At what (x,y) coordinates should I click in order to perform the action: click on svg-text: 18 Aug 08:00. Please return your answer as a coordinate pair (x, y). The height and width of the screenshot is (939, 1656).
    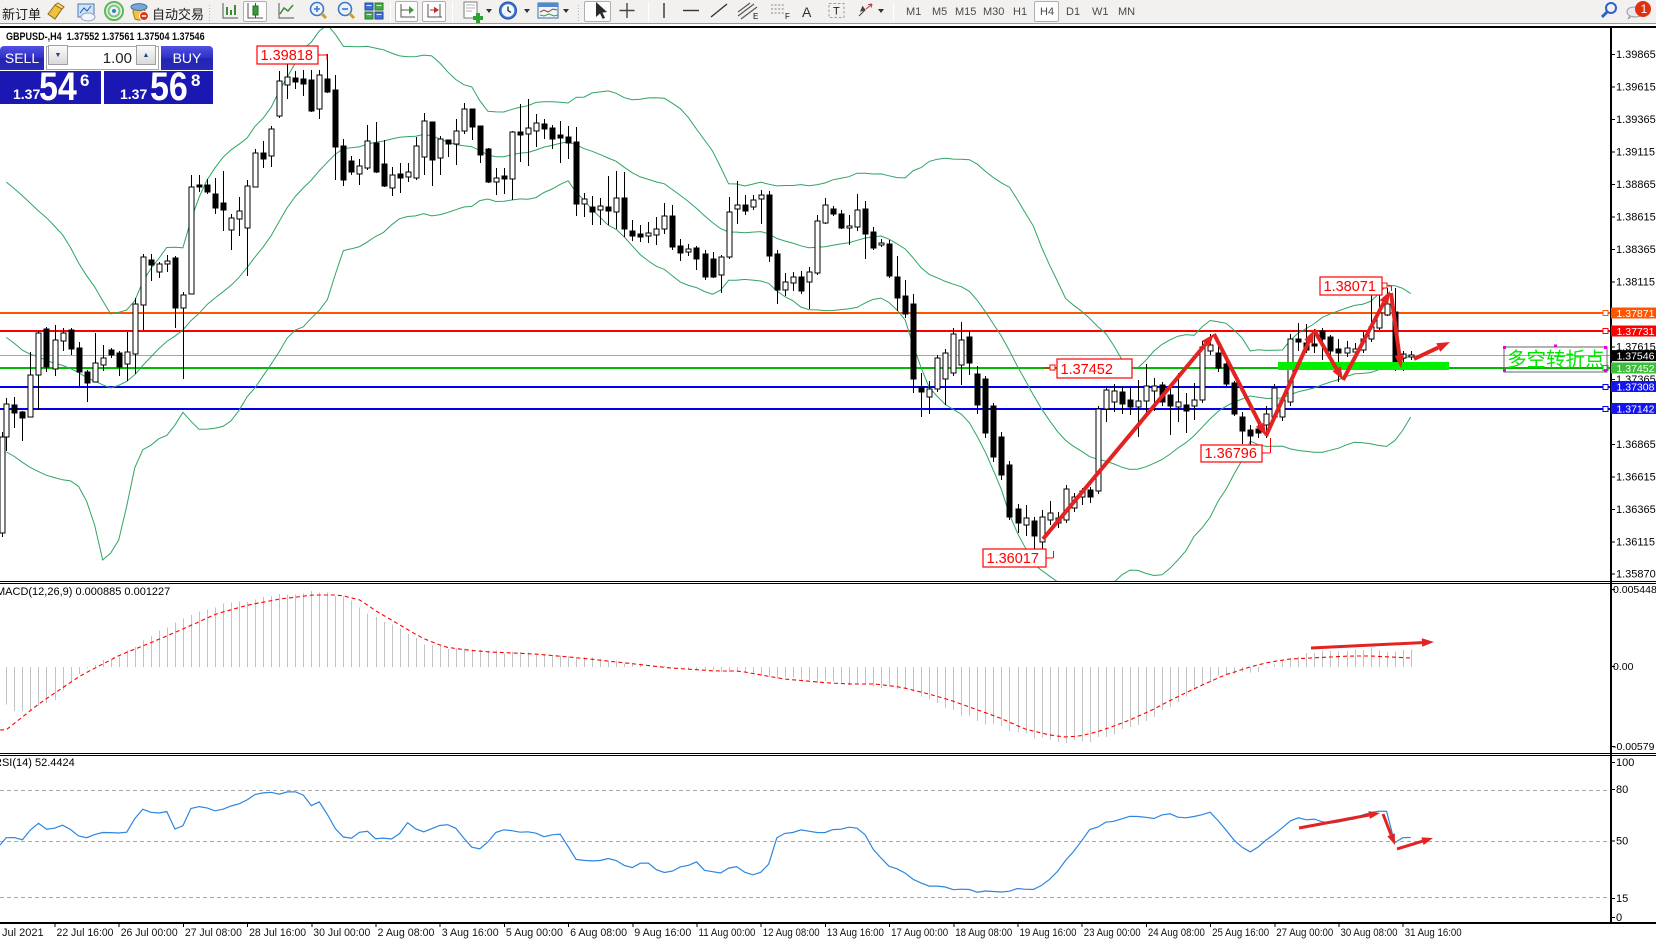
    Looking at the image, I should click on (983, 933).